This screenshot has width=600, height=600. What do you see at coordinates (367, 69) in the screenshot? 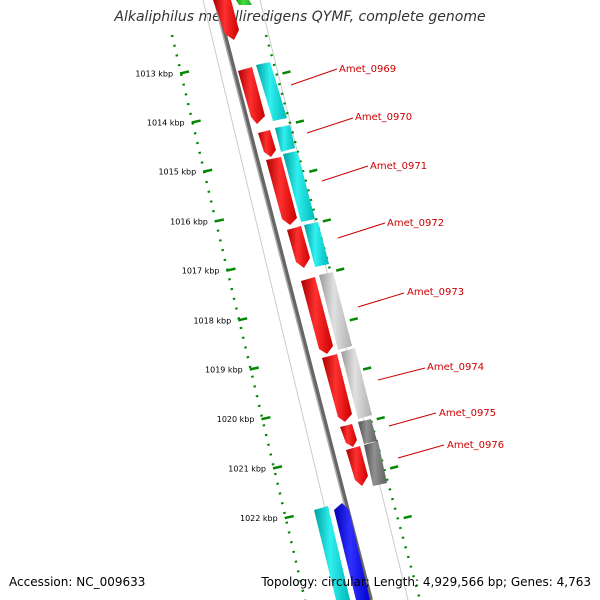
I see `gene-label-amet-0969: Amet_0969` at bounding box center [367, 69].